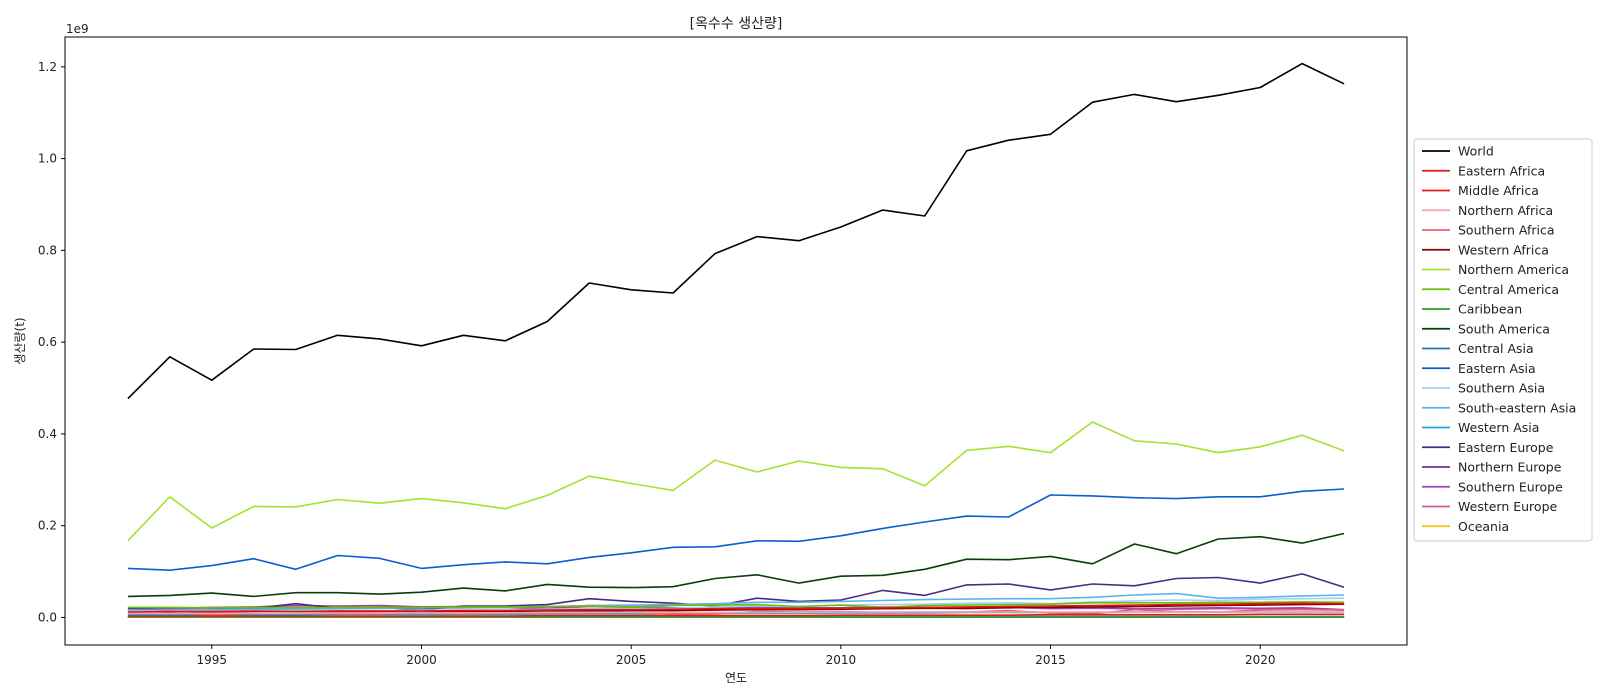  Describe the element at coordinates (1508, 289) in the screenshot. I see `legend-label: Central America` at that location.